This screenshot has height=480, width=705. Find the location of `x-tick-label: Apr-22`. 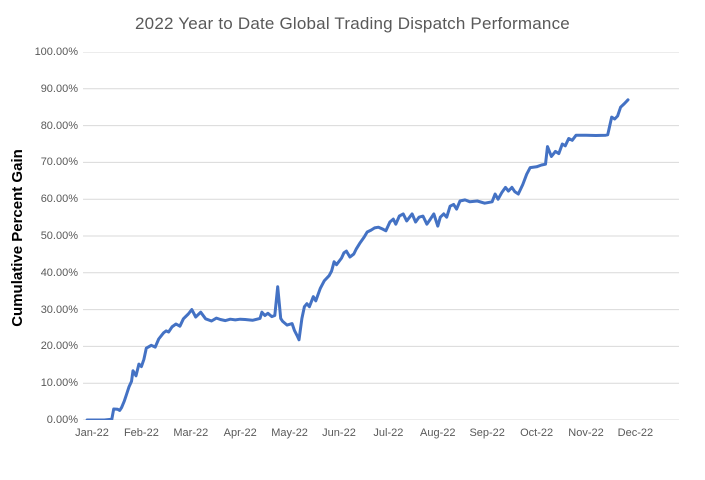

x-tick-label: Apr-22 is located at coordinates (240, 433).